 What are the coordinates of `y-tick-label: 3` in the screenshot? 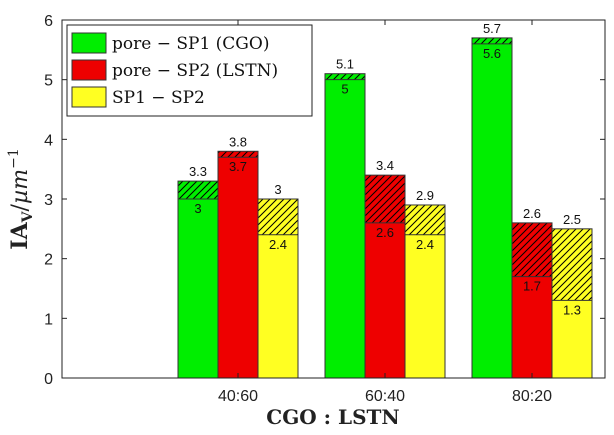 It's located at (48, 200).